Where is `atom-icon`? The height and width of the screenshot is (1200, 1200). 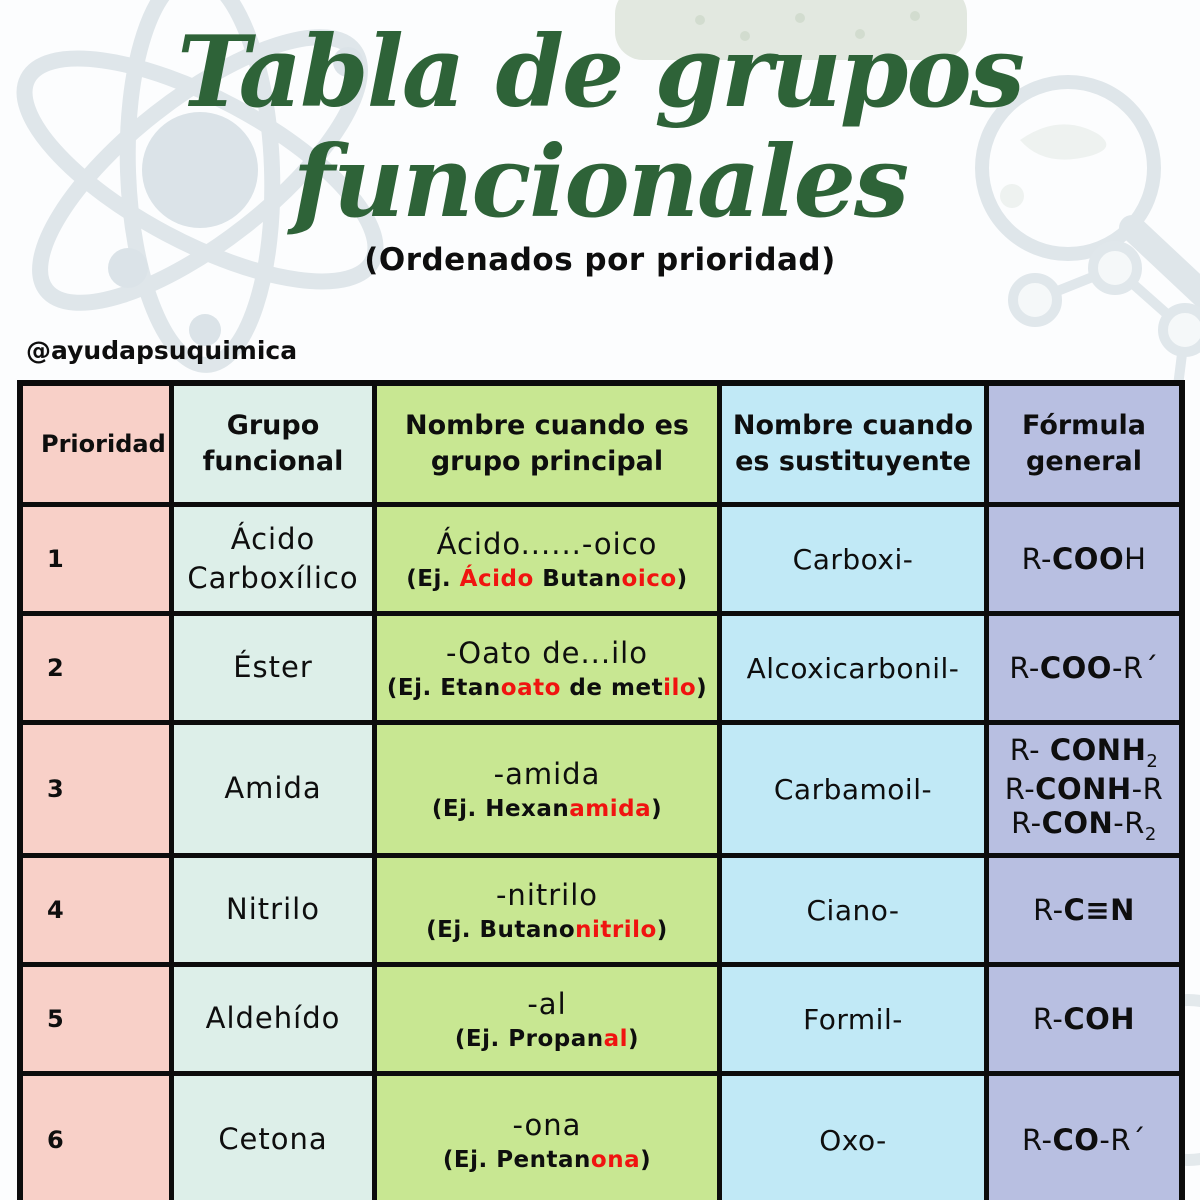 atom-icon is located at coordinates (200, 186).